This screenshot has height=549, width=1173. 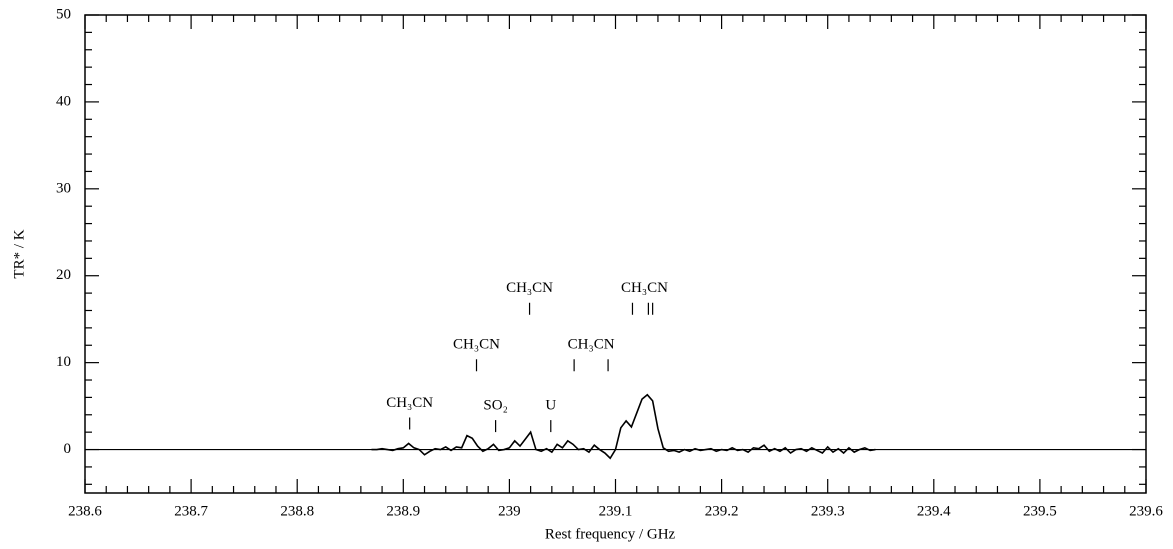 I want to click on annotation-label: U, so click(x=550, y=406).